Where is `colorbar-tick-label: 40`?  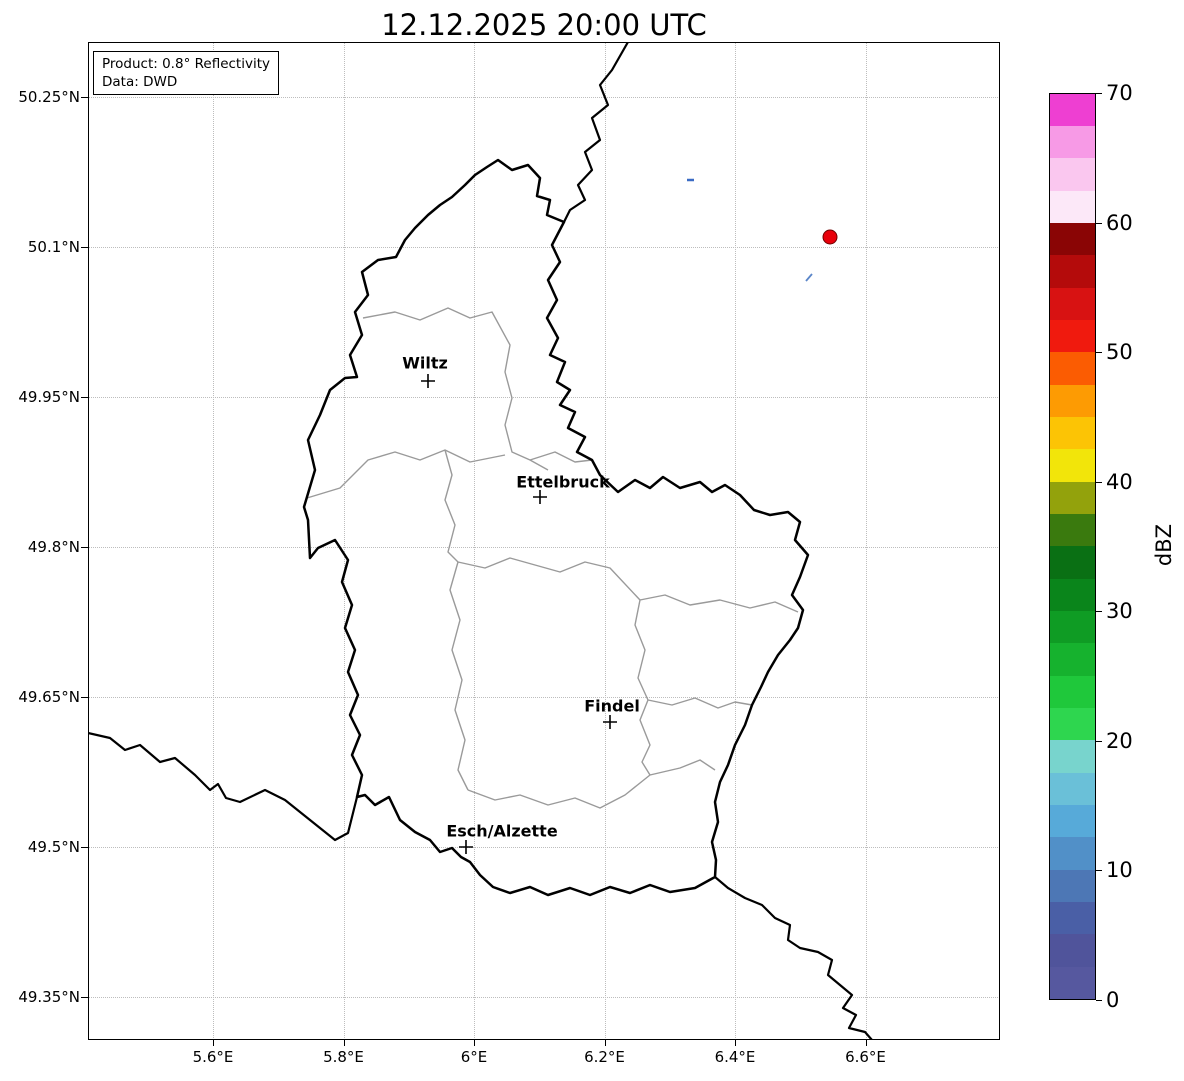 colorbar-tick-label: 40 is located at coordinates (1119, 481).